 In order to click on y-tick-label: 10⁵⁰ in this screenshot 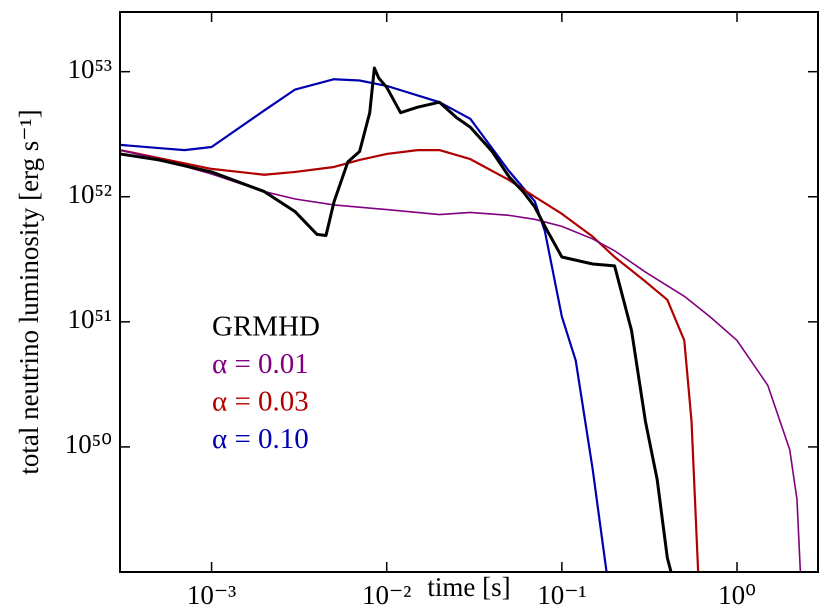, I will do `click(88, 444)`.